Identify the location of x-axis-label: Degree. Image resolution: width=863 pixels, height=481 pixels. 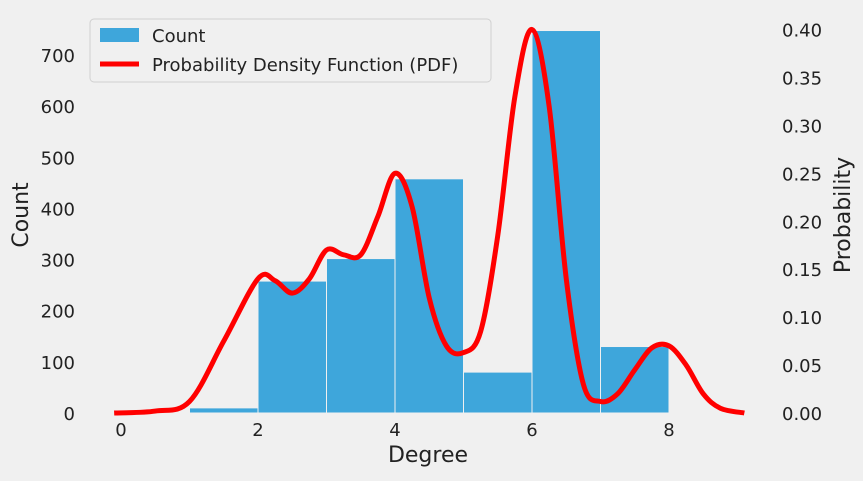
(428, 455).